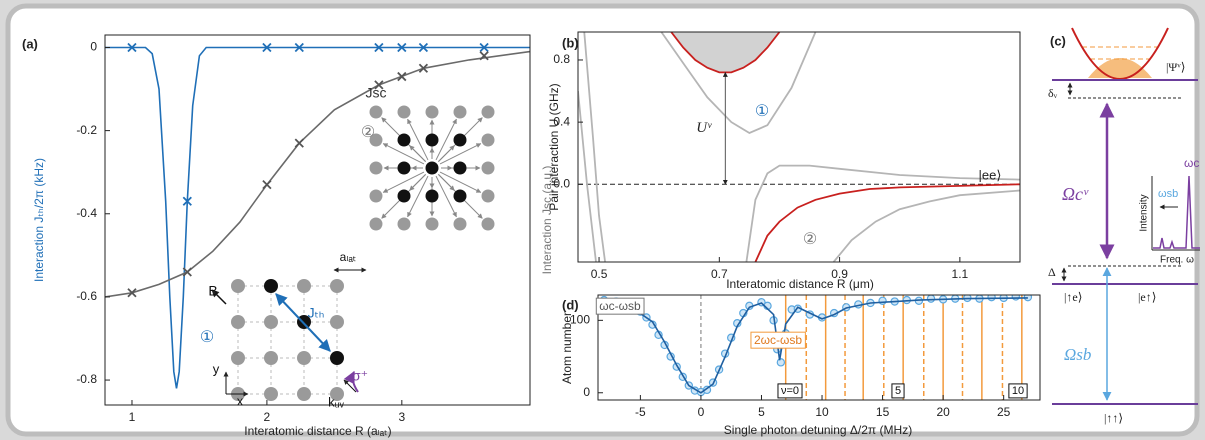  I want to click on annotation: 2ωc-ωsb, so click(778, 340).